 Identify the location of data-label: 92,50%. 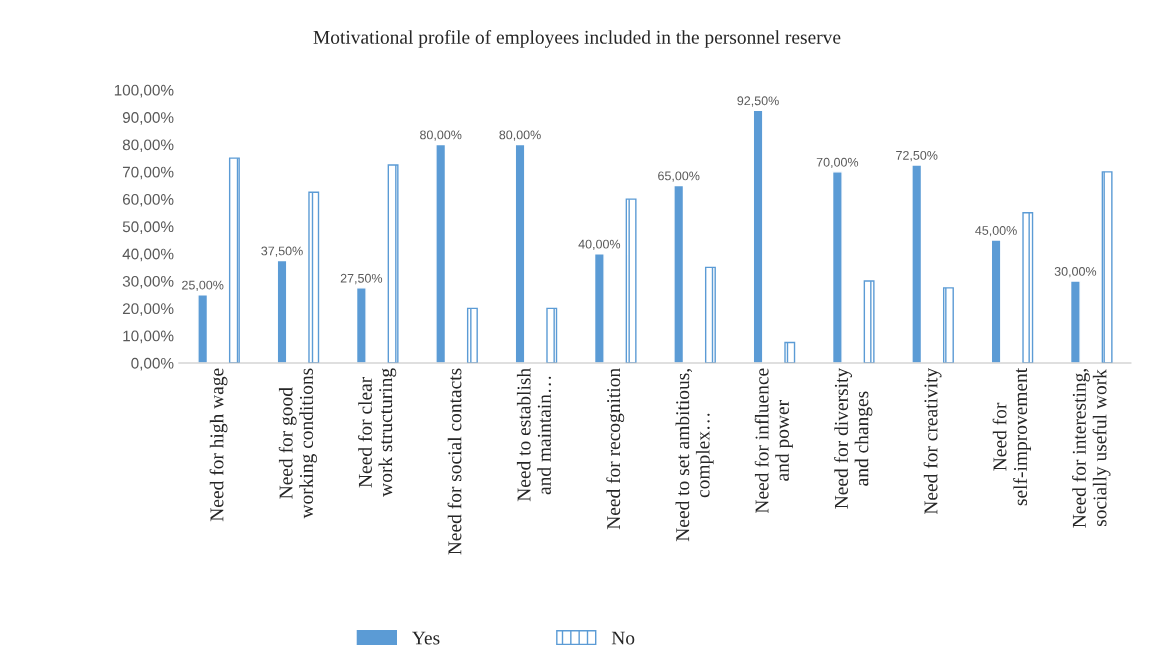
(758, 101).